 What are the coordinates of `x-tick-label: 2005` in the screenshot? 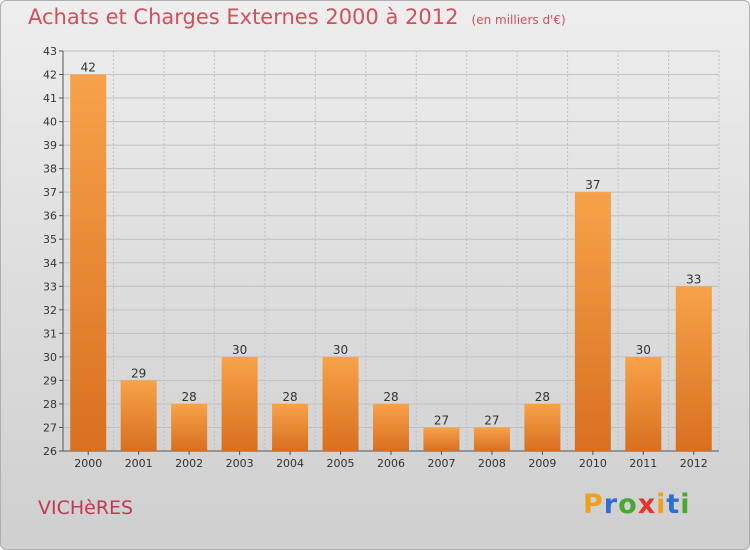 It's located at (341, 463).